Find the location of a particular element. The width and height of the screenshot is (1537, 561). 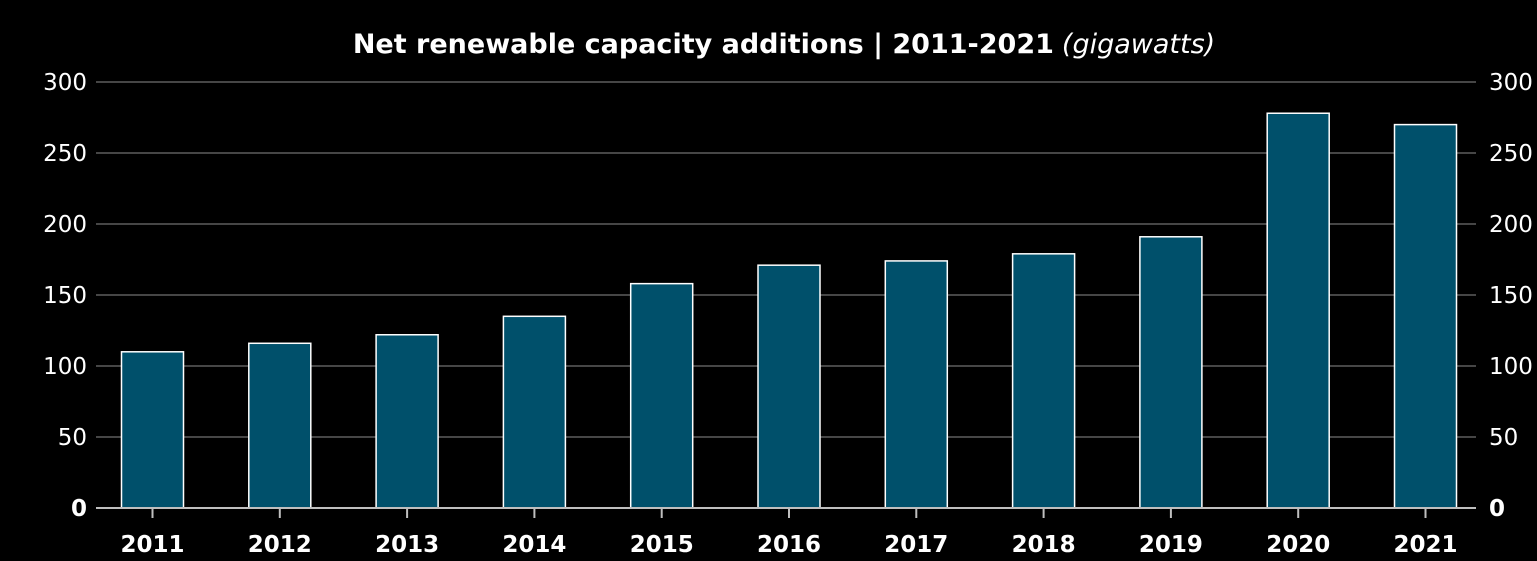

bar-2014 is located at coordinates (534, 412).